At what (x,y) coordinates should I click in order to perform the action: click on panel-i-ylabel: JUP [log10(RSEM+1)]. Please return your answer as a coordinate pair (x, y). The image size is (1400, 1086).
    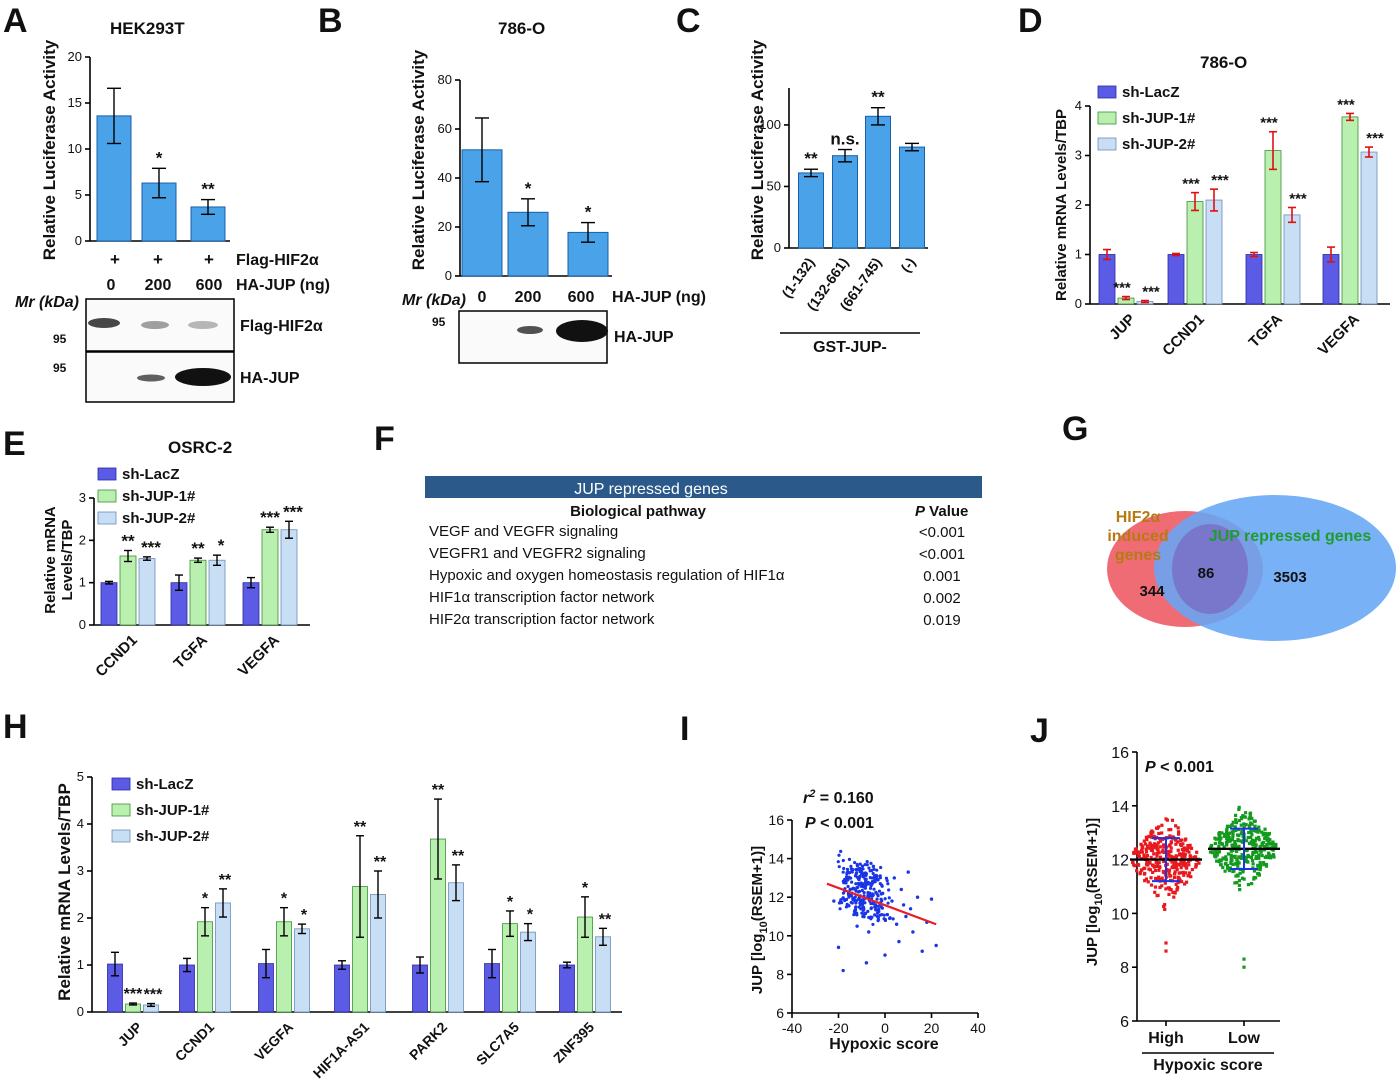
    Looking at the image, I should click on (759, 920).